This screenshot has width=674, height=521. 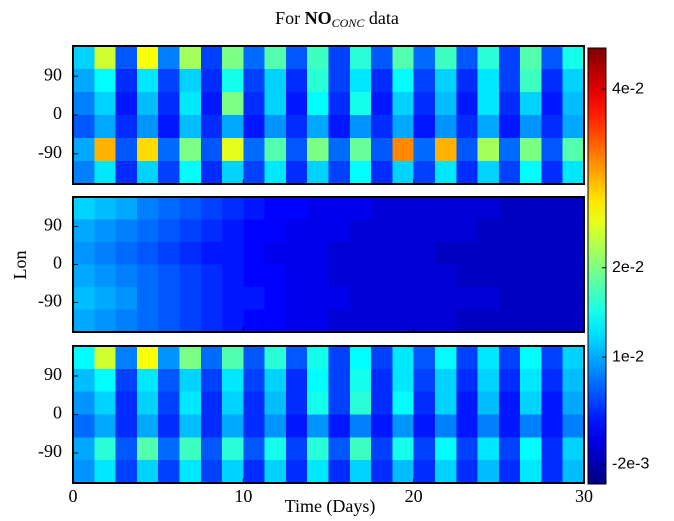 I want to click on y-tick-label: 0, so click(x=57, y=413).